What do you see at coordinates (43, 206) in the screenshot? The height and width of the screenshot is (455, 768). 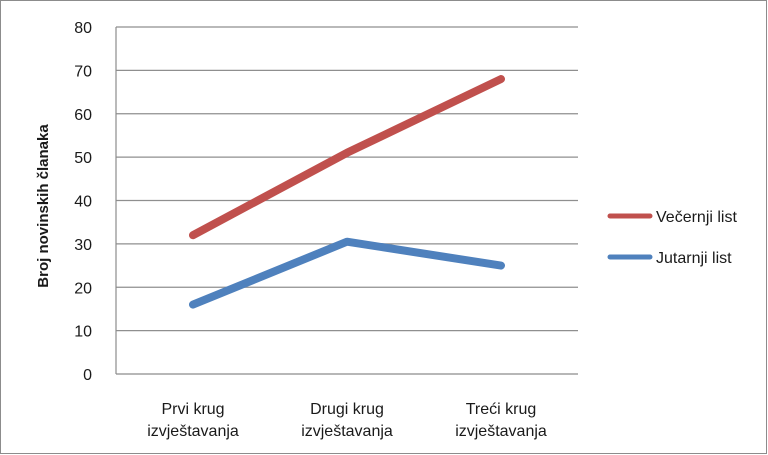 I see `y-axis-label: Broj novinskih članaka` at bounding box center [43, 206].